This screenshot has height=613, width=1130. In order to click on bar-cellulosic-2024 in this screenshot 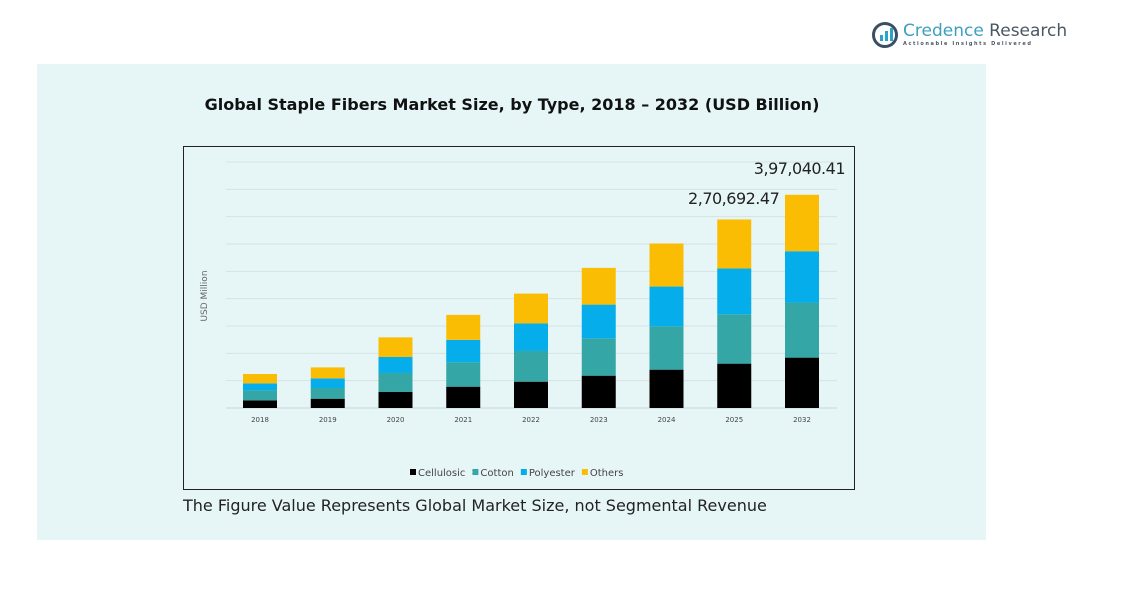, I will do `click(666, 388)`.